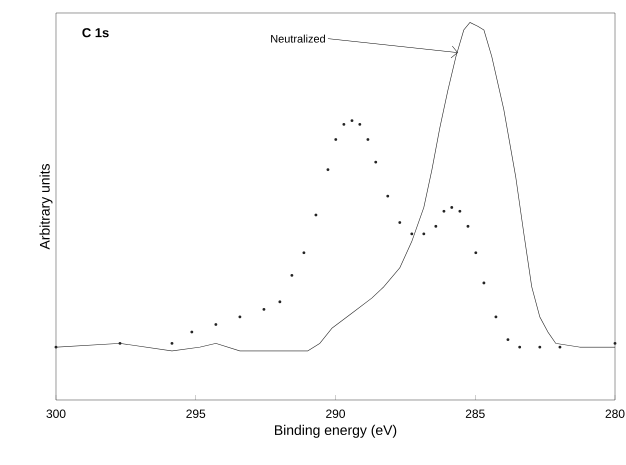 This screenshot has width=626, height=465. I want to click on x-tick-label: 300, so click(56, 414).